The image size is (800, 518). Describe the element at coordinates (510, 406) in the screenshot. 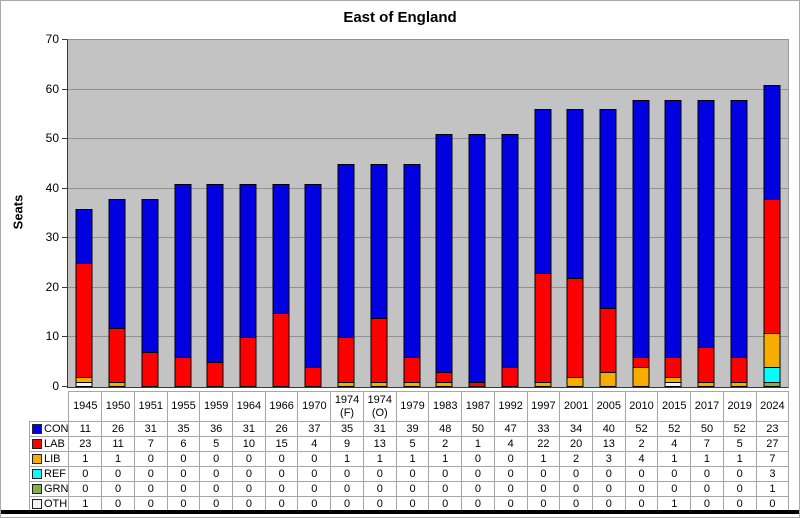

I see `year-header: 1992` at that location.